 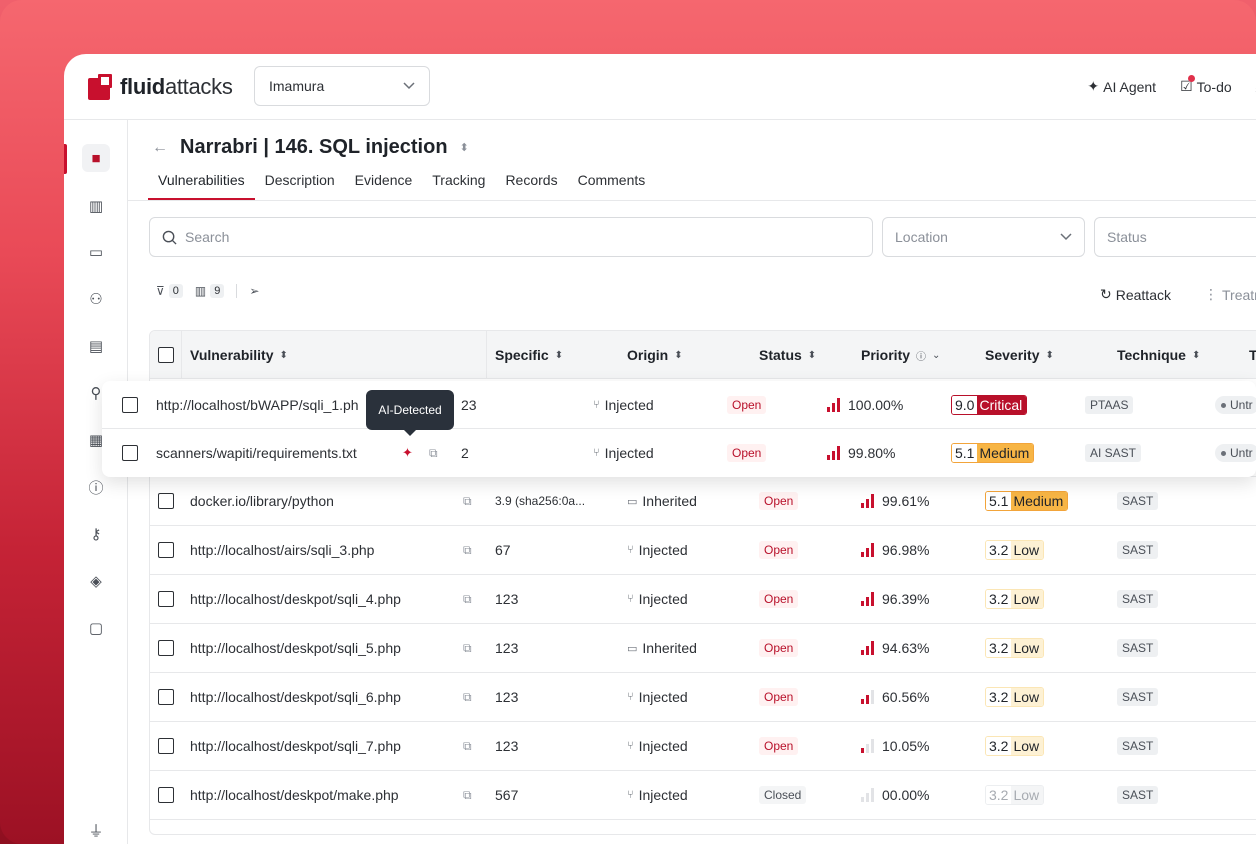 I want to click on column-origin: Origin ⬍, so click(x=655, y=355).